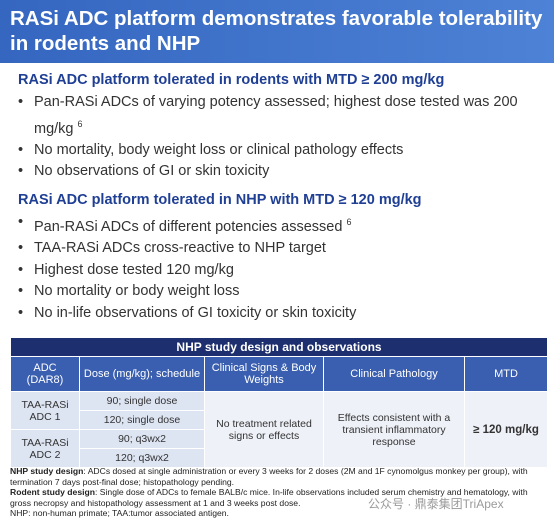 This screenshot has height=525, width=554. I want to click on bullet-text: No mortality or body weight loss, so click(137, 291).